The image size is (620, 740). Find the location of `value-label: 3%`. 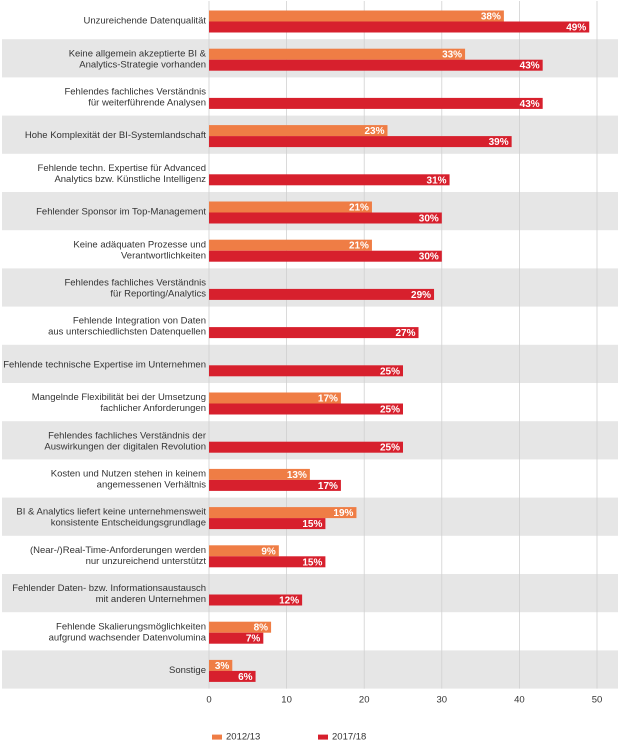

value-label: 3% is located at coordinates (222, 666).